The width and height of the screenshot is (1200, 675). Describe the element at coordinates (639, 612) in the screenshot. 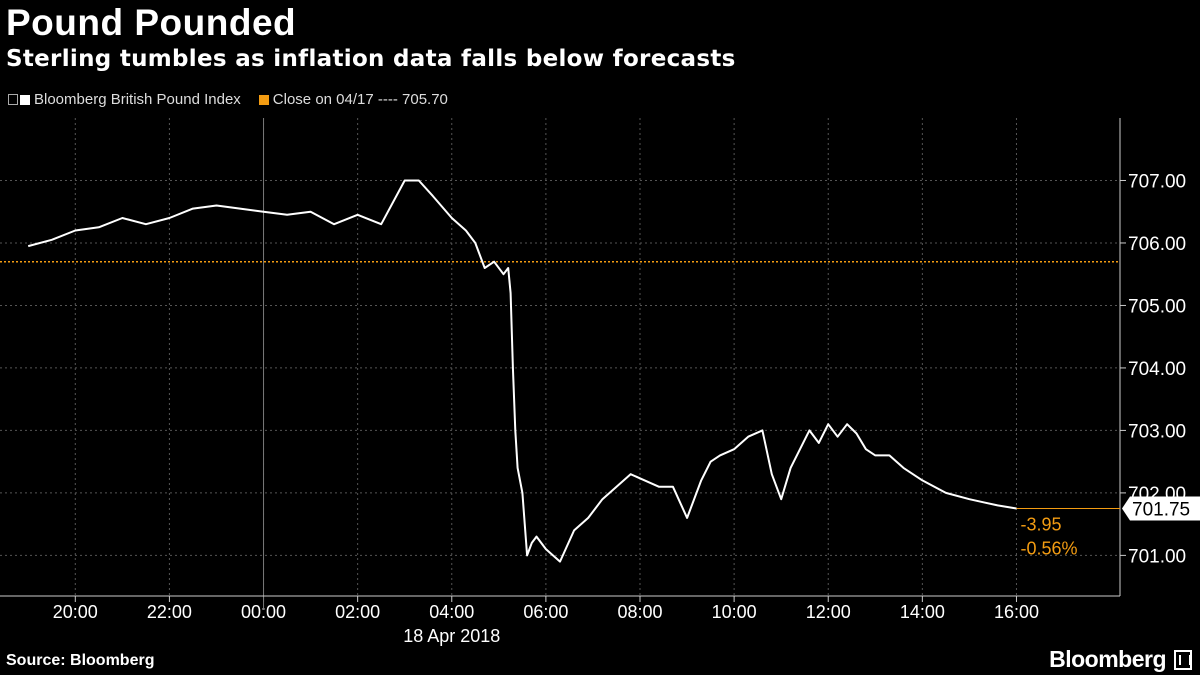

I see `x-tick-label: 08:00` at that location.